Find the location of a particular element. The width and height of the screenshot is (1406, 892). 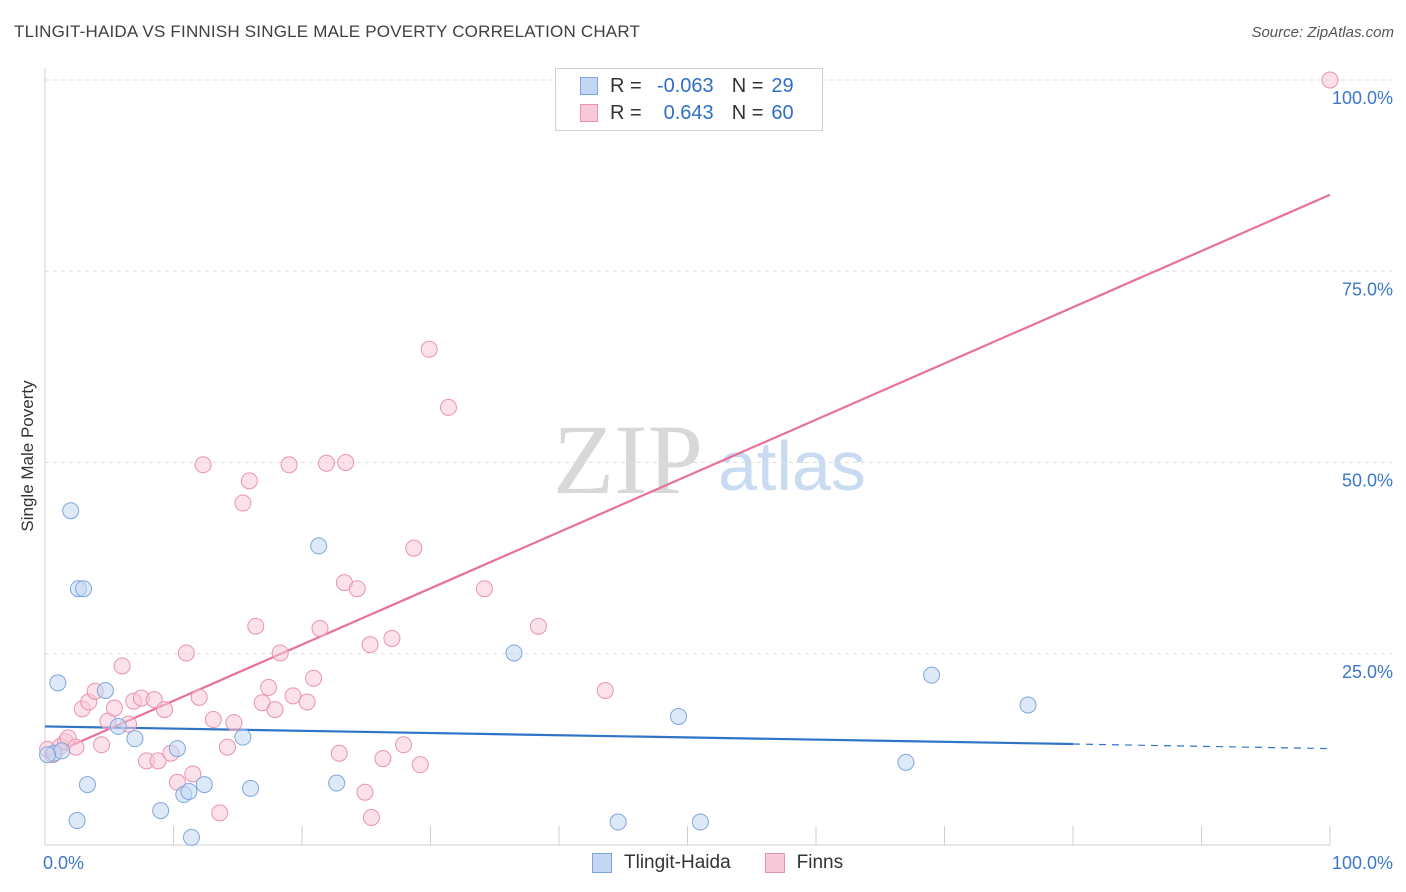

legend-item-finns: Finns is located at coordinates (804, 863).